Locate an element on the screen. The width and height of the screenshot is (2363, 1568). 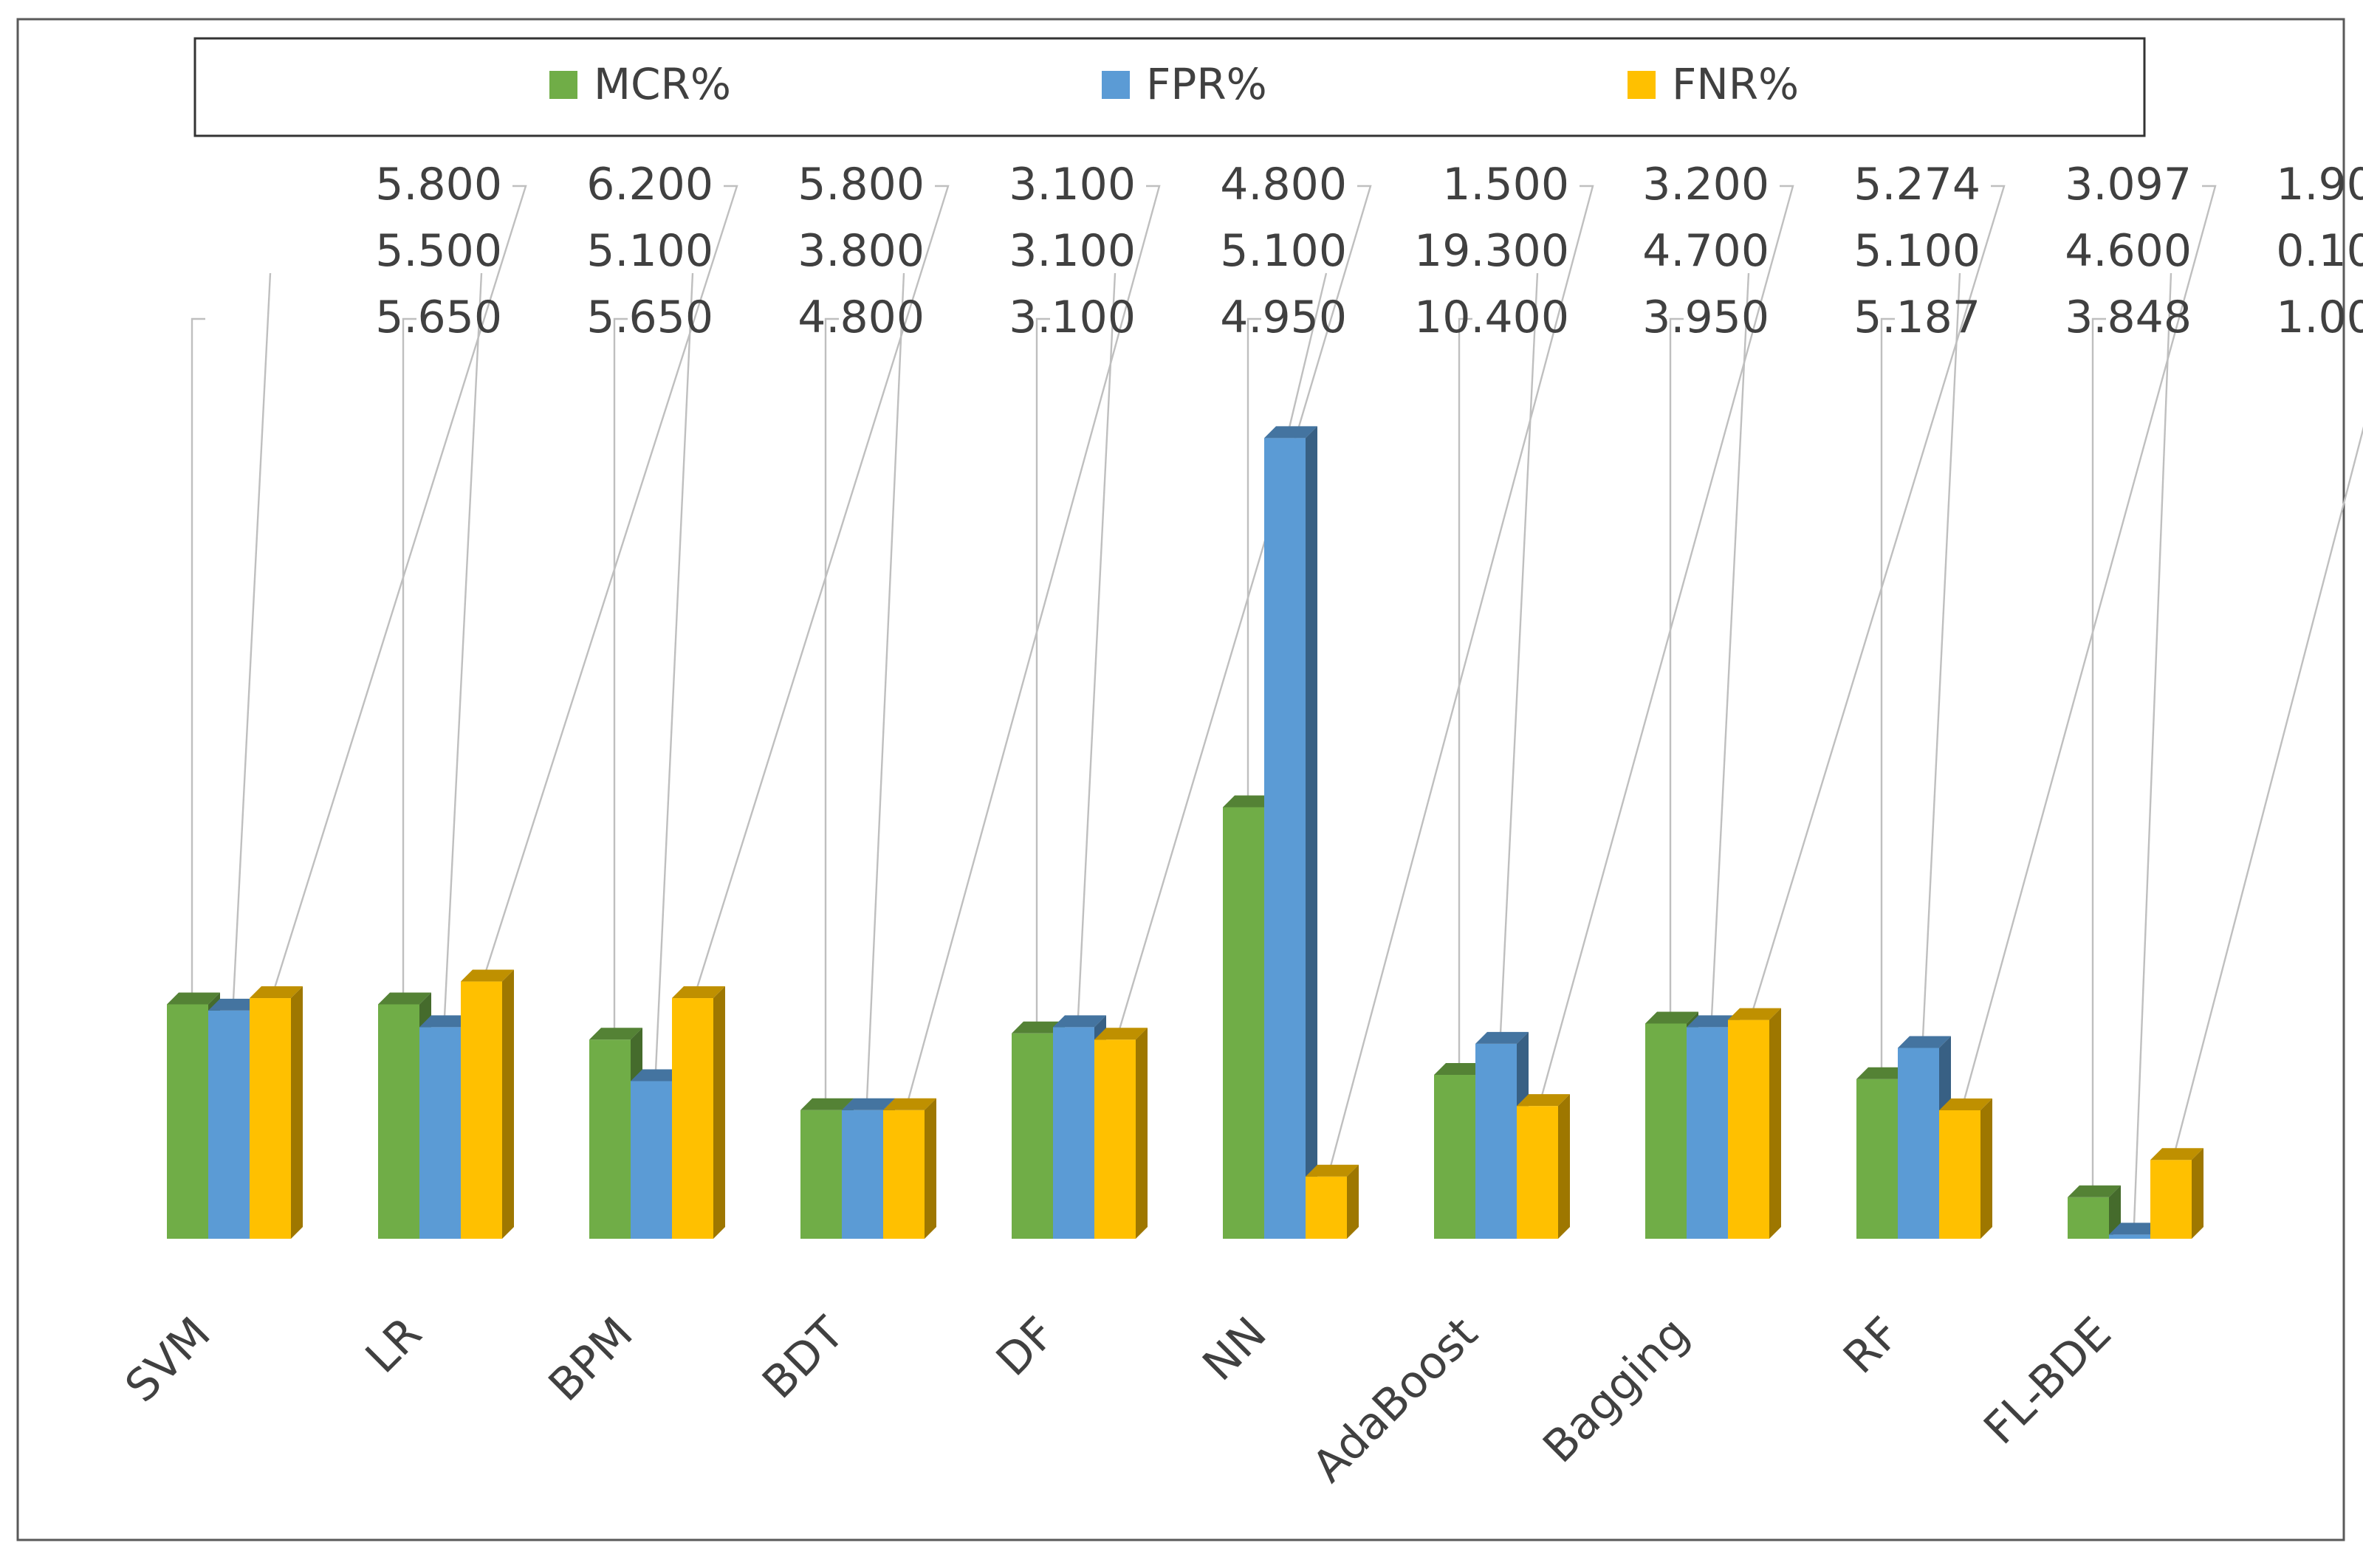
bar-side-nn-fnr is located at coordinates (1353, 1201).